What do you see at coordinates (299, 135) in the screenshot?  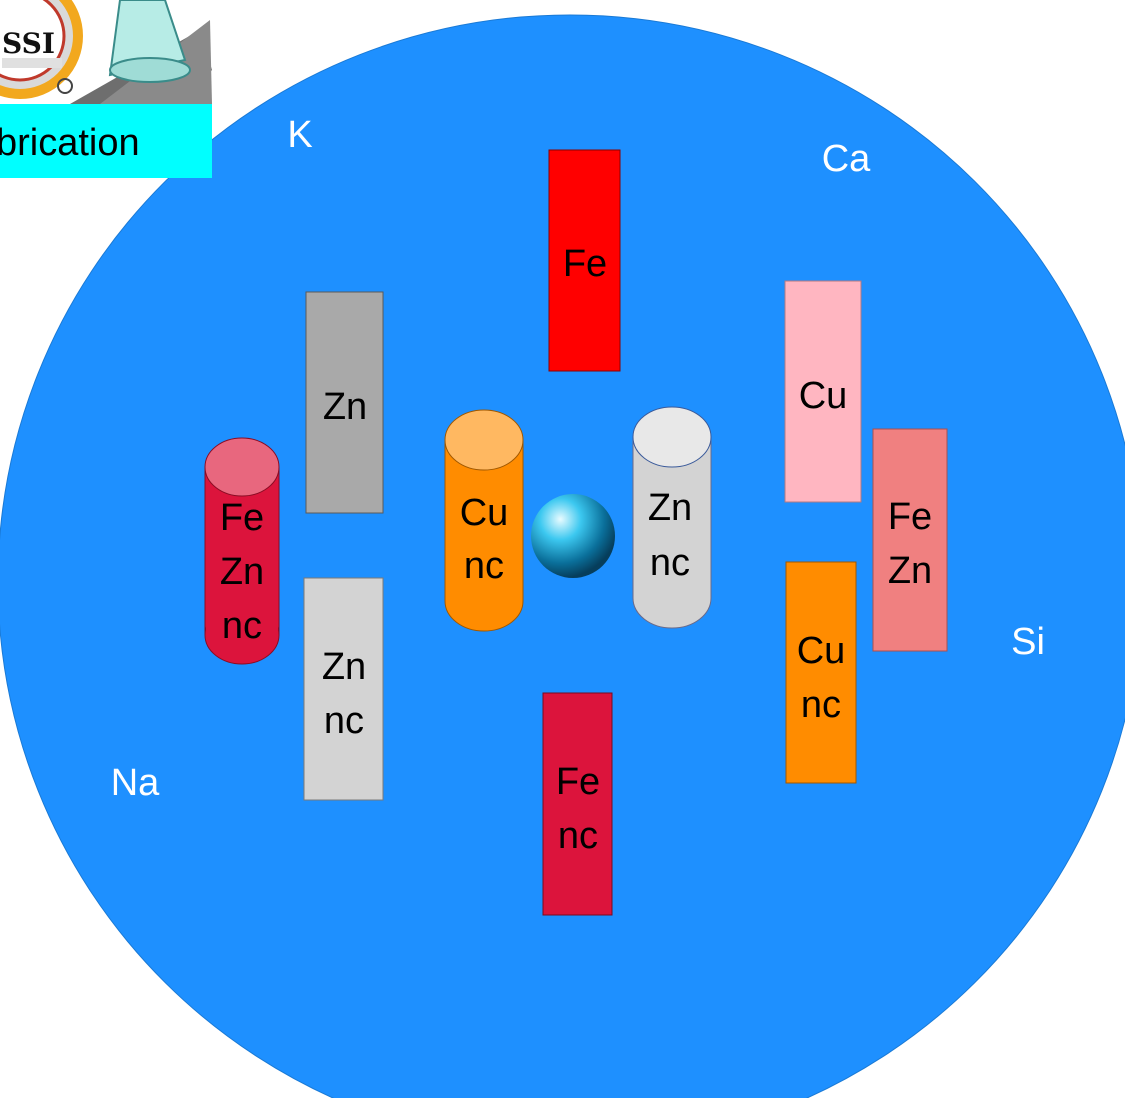 I see `label-k: K` at bounding box center [299, 135].